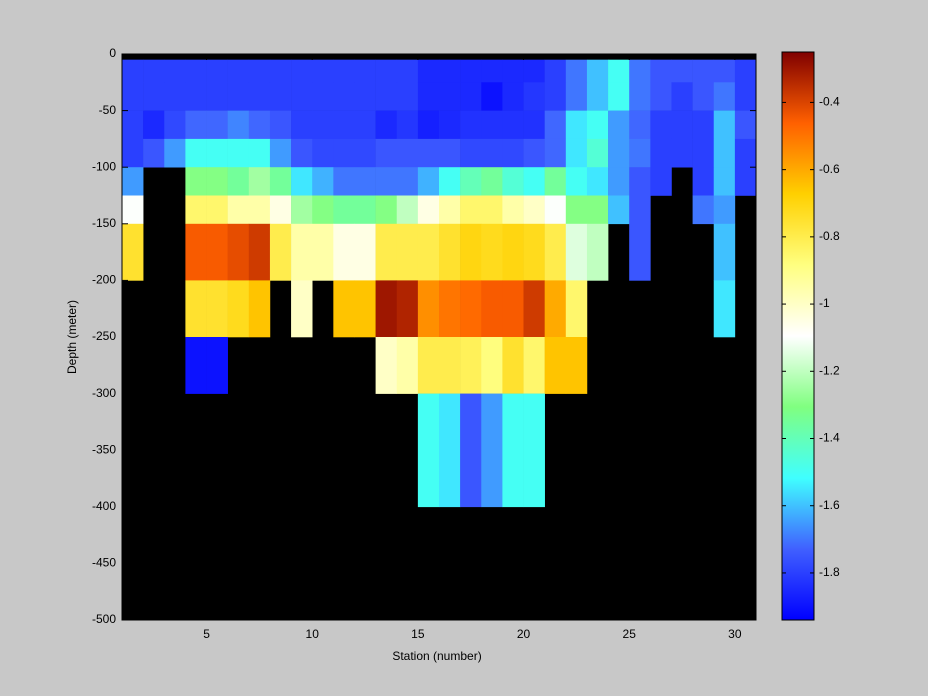 Image resolution: width=928 pixels, height=696 pixels. What do you see at coordinates (104, 563) in the screenshot?
I see `y-tick-label: -450` at bounding box center [104, 563].